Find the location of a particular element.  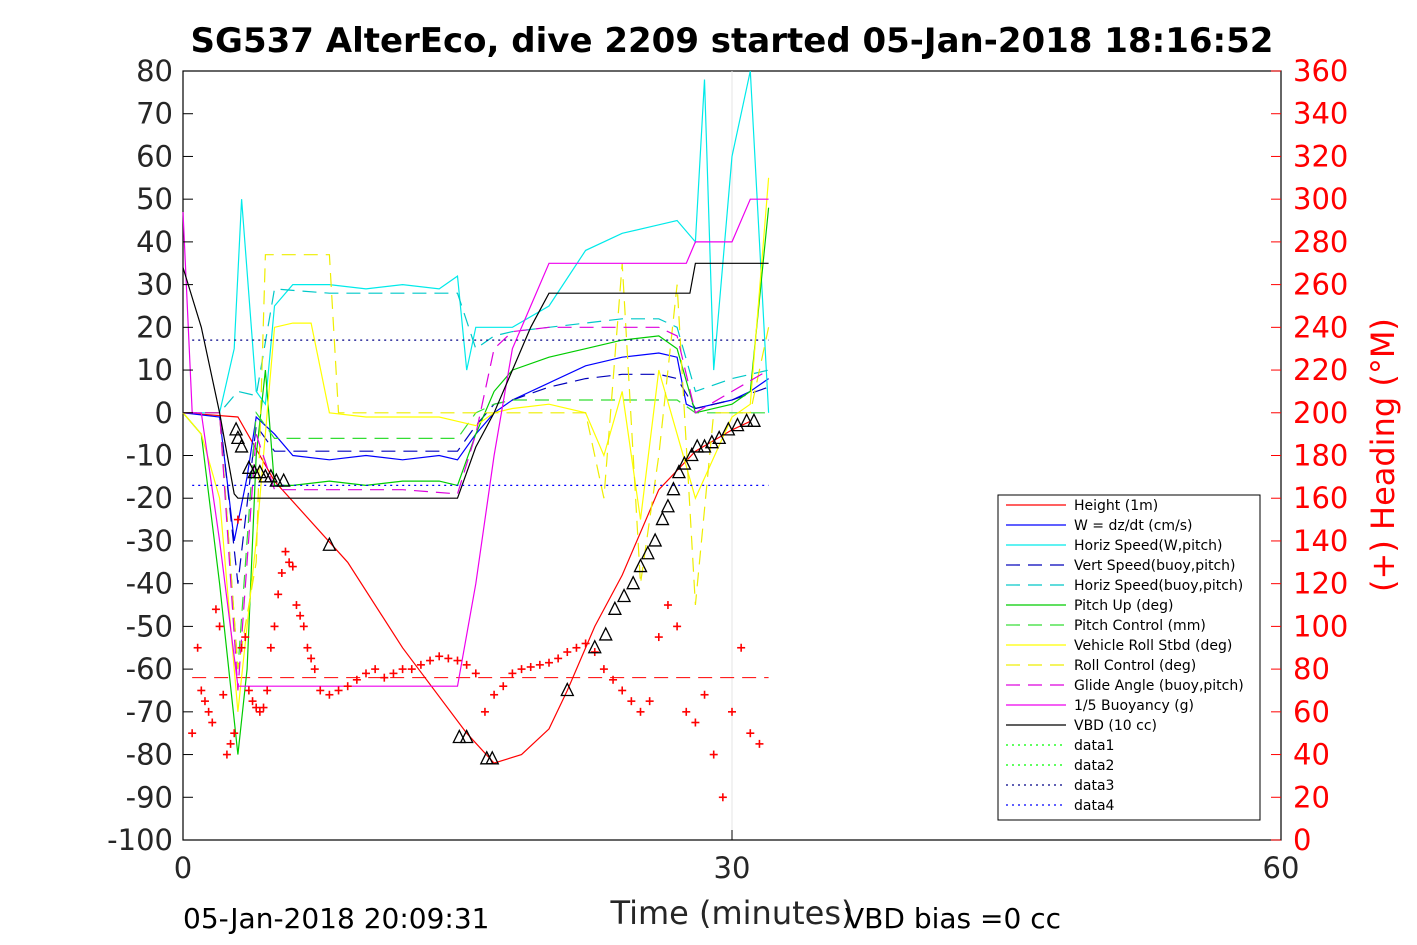

right-tick-label: 260 is located at coordinates (1320, 285).